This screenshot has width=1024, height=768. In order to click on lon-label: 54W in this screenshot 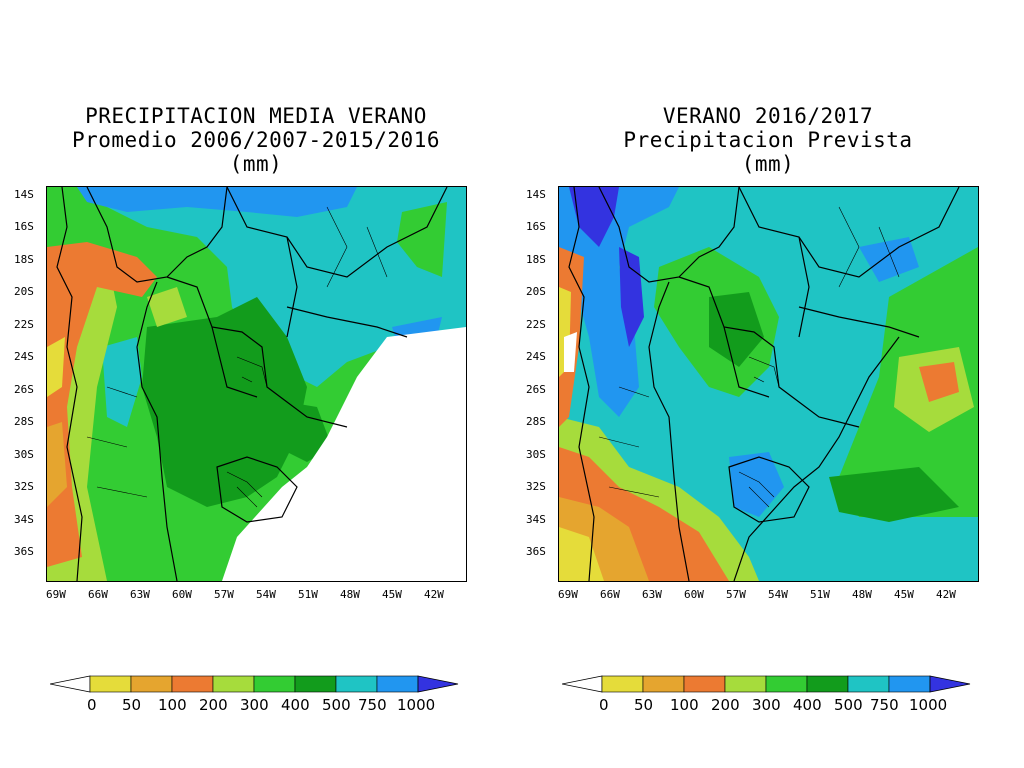, I will do `click(266, 594)`.